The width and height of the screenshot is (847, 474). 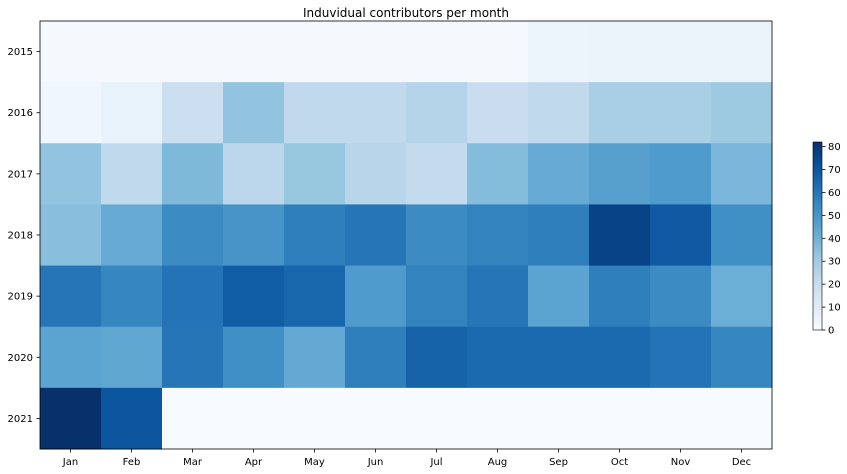 What do you see at coordinates (834, 216) in the screenshot?
I see `colorbar-tick-label: 50` at bounding box center [834, 216].